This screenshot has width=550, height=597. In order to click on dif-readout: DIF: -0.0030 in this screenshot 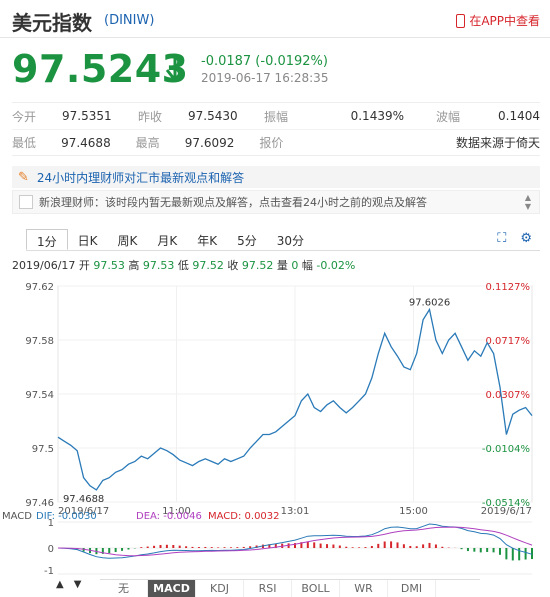, I will do `click(66, 516)`.